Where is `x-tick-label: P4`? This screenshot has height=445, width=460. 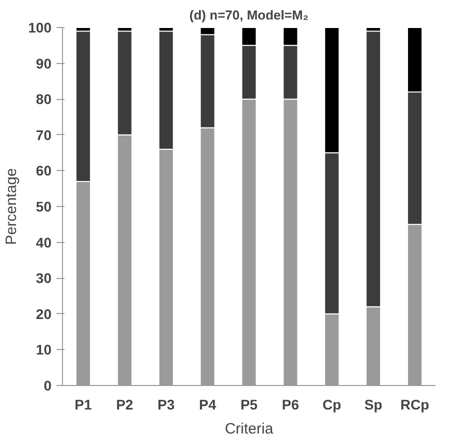
x-tick-label: P4 is located at coordinates (207, 404).